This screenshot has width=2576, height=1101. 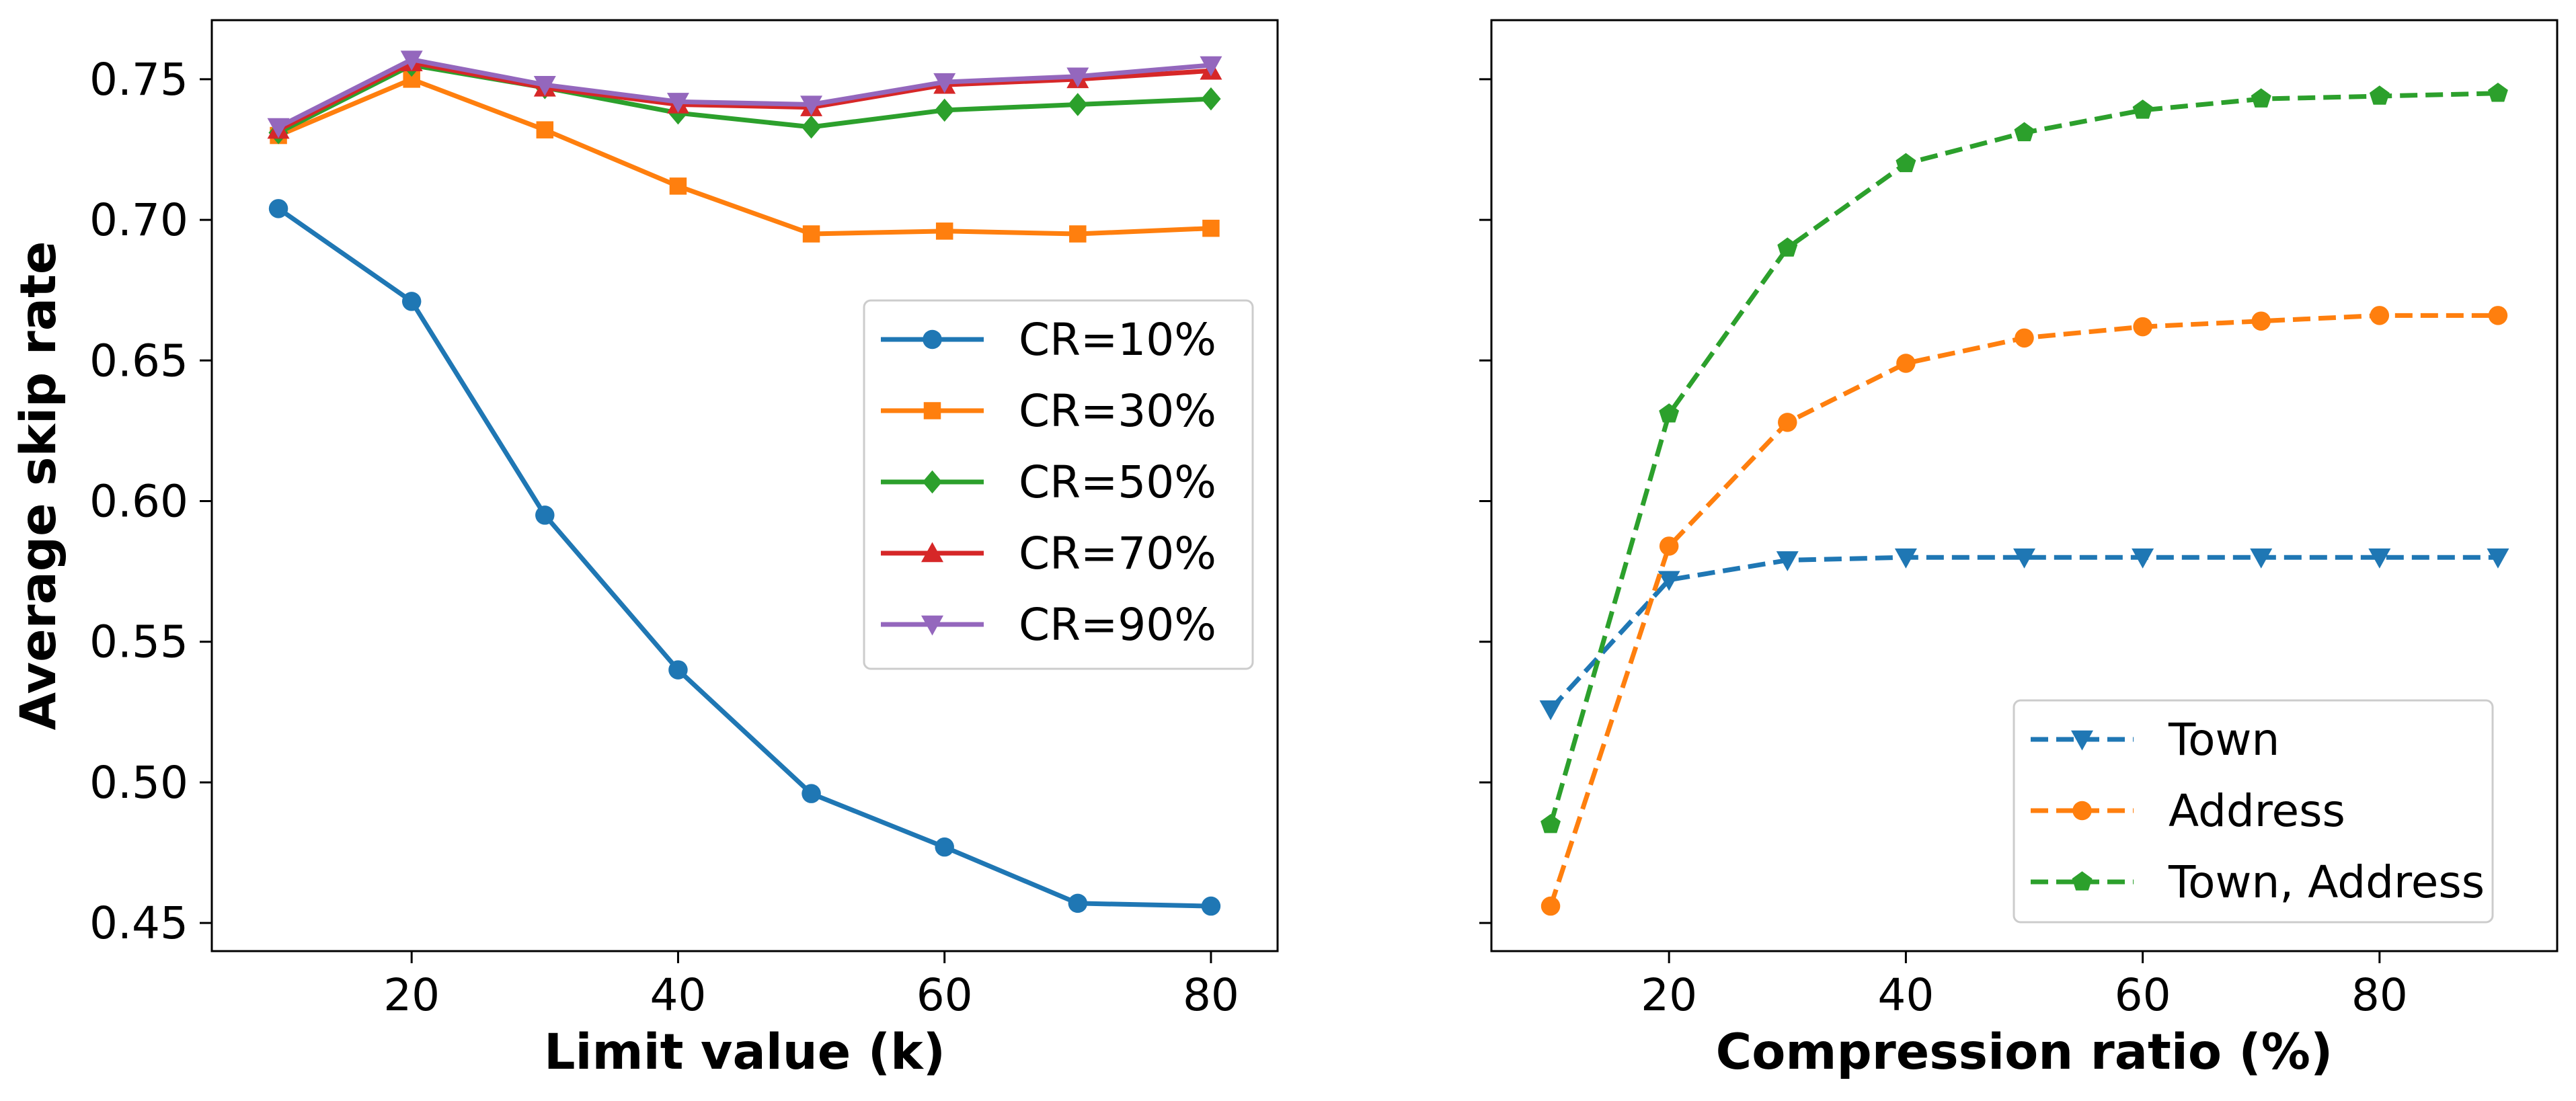 I want to click on legend-entry-cr-50: CR=50%, so click(x=1048, y=482).